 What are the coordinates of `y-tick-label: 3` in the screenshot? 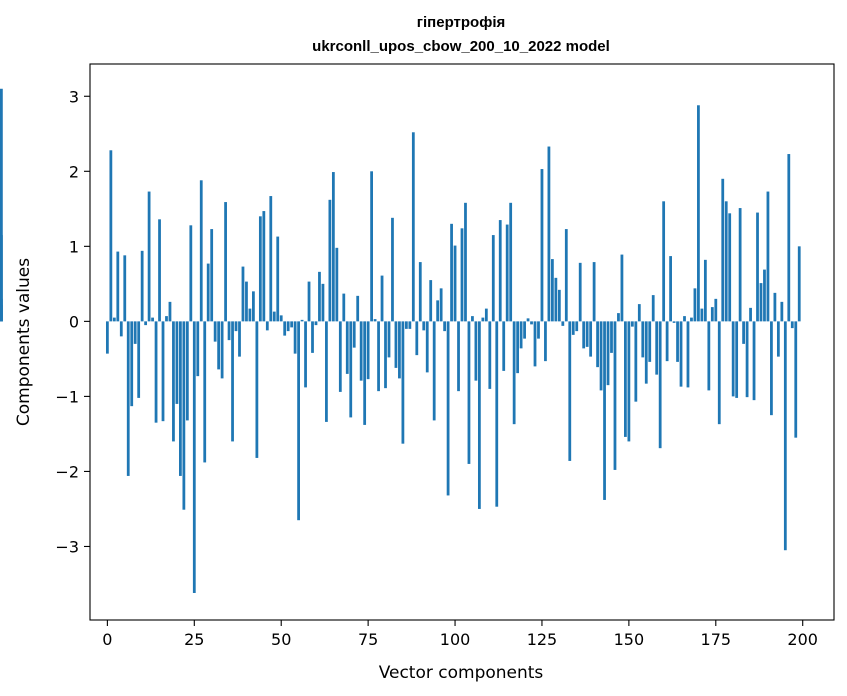 It's located at (74, 96).